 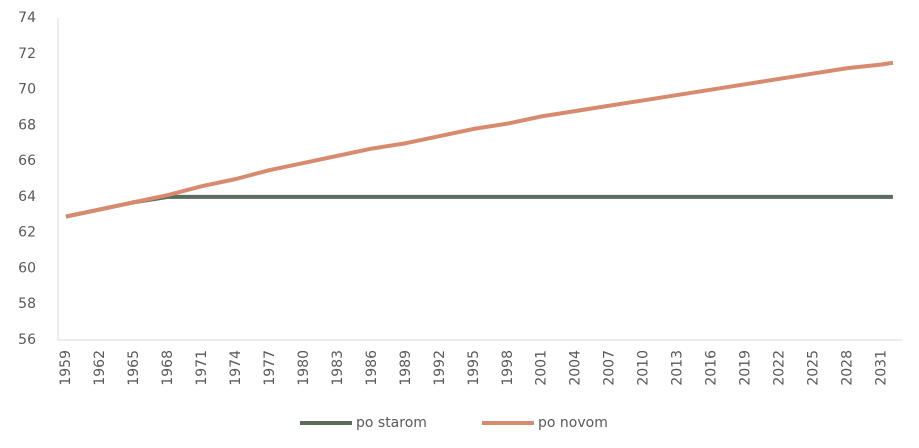 What do you see at coordinates (236, 368) in the screenshot?
I see `x-tick-label: 1974` at bounding box center [236, 368].